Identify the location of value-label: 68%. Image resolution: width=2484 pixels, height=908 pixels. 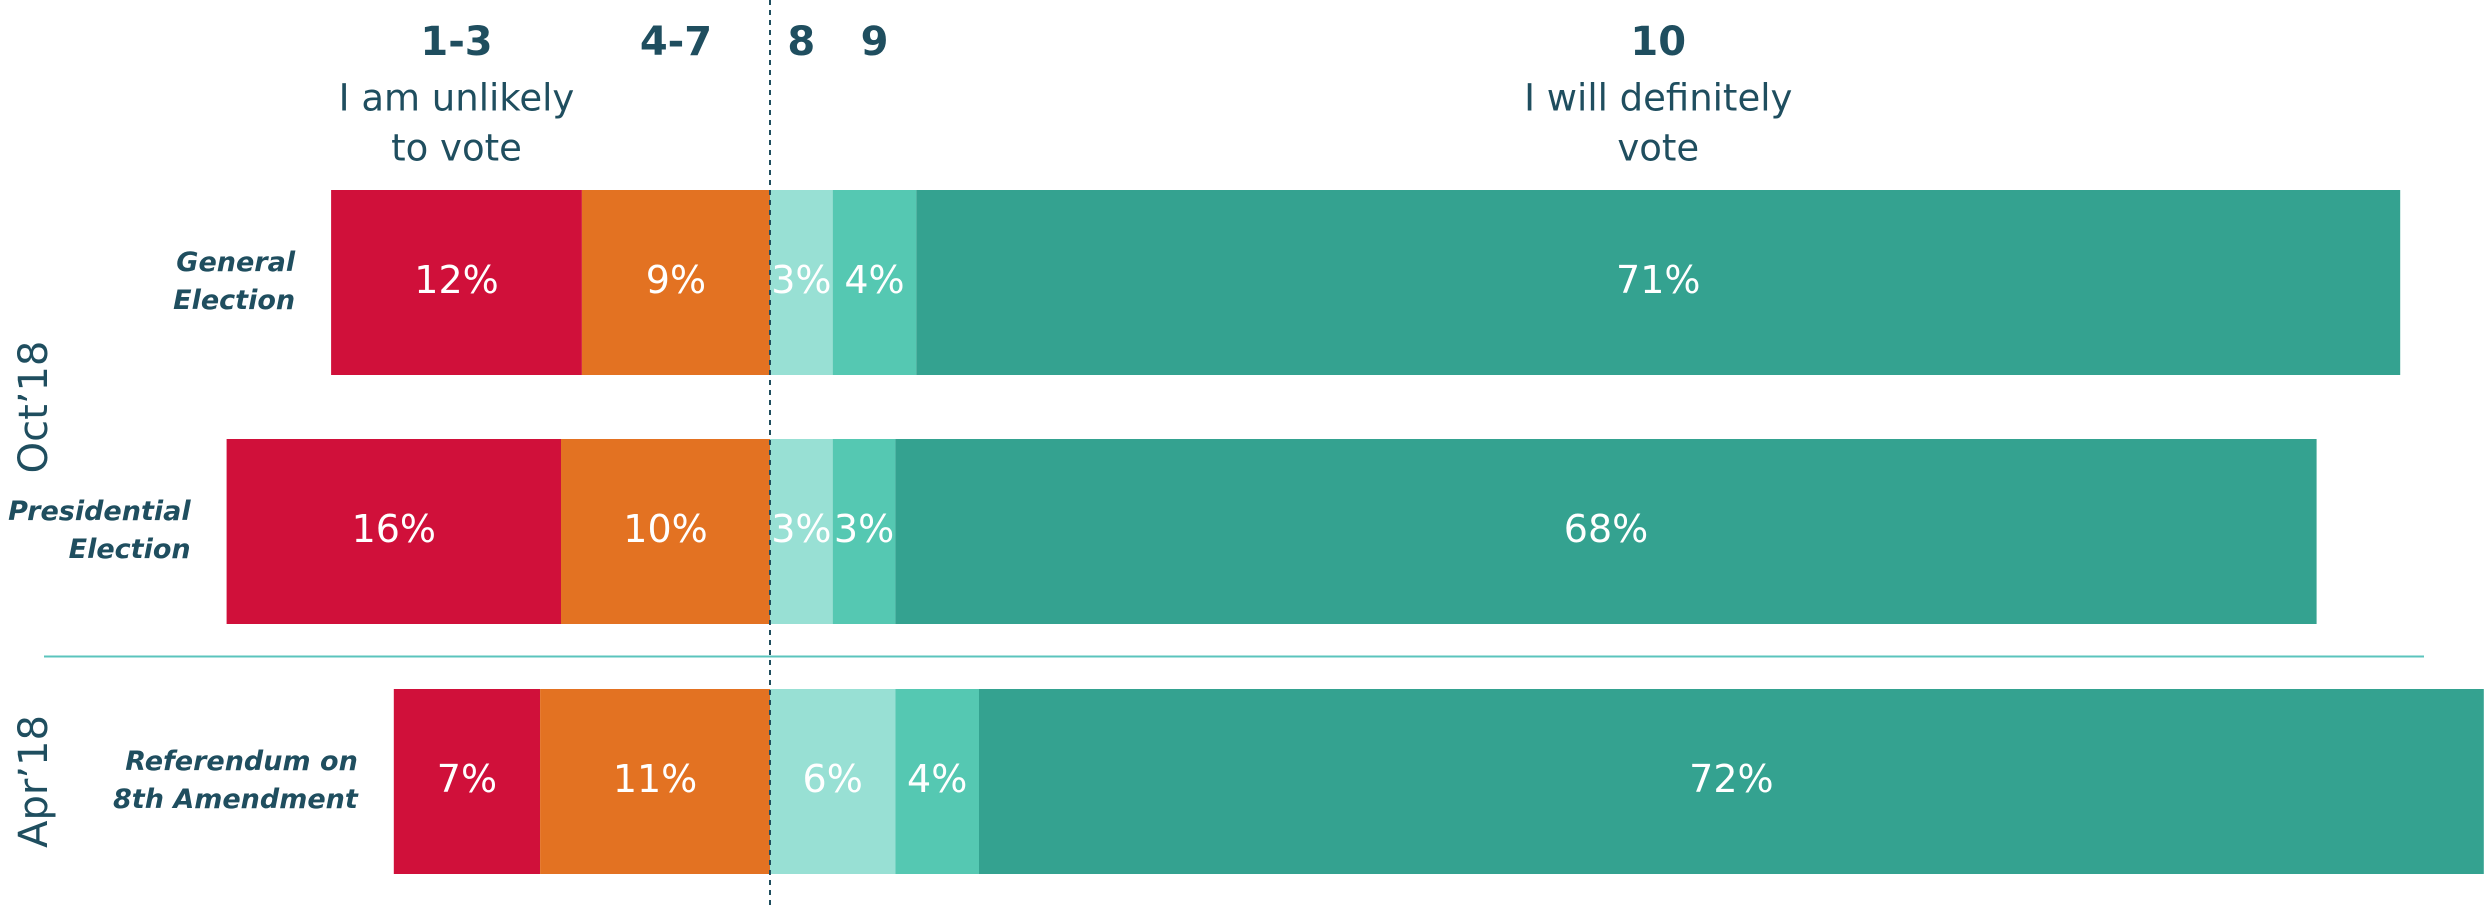
(1606, 529).